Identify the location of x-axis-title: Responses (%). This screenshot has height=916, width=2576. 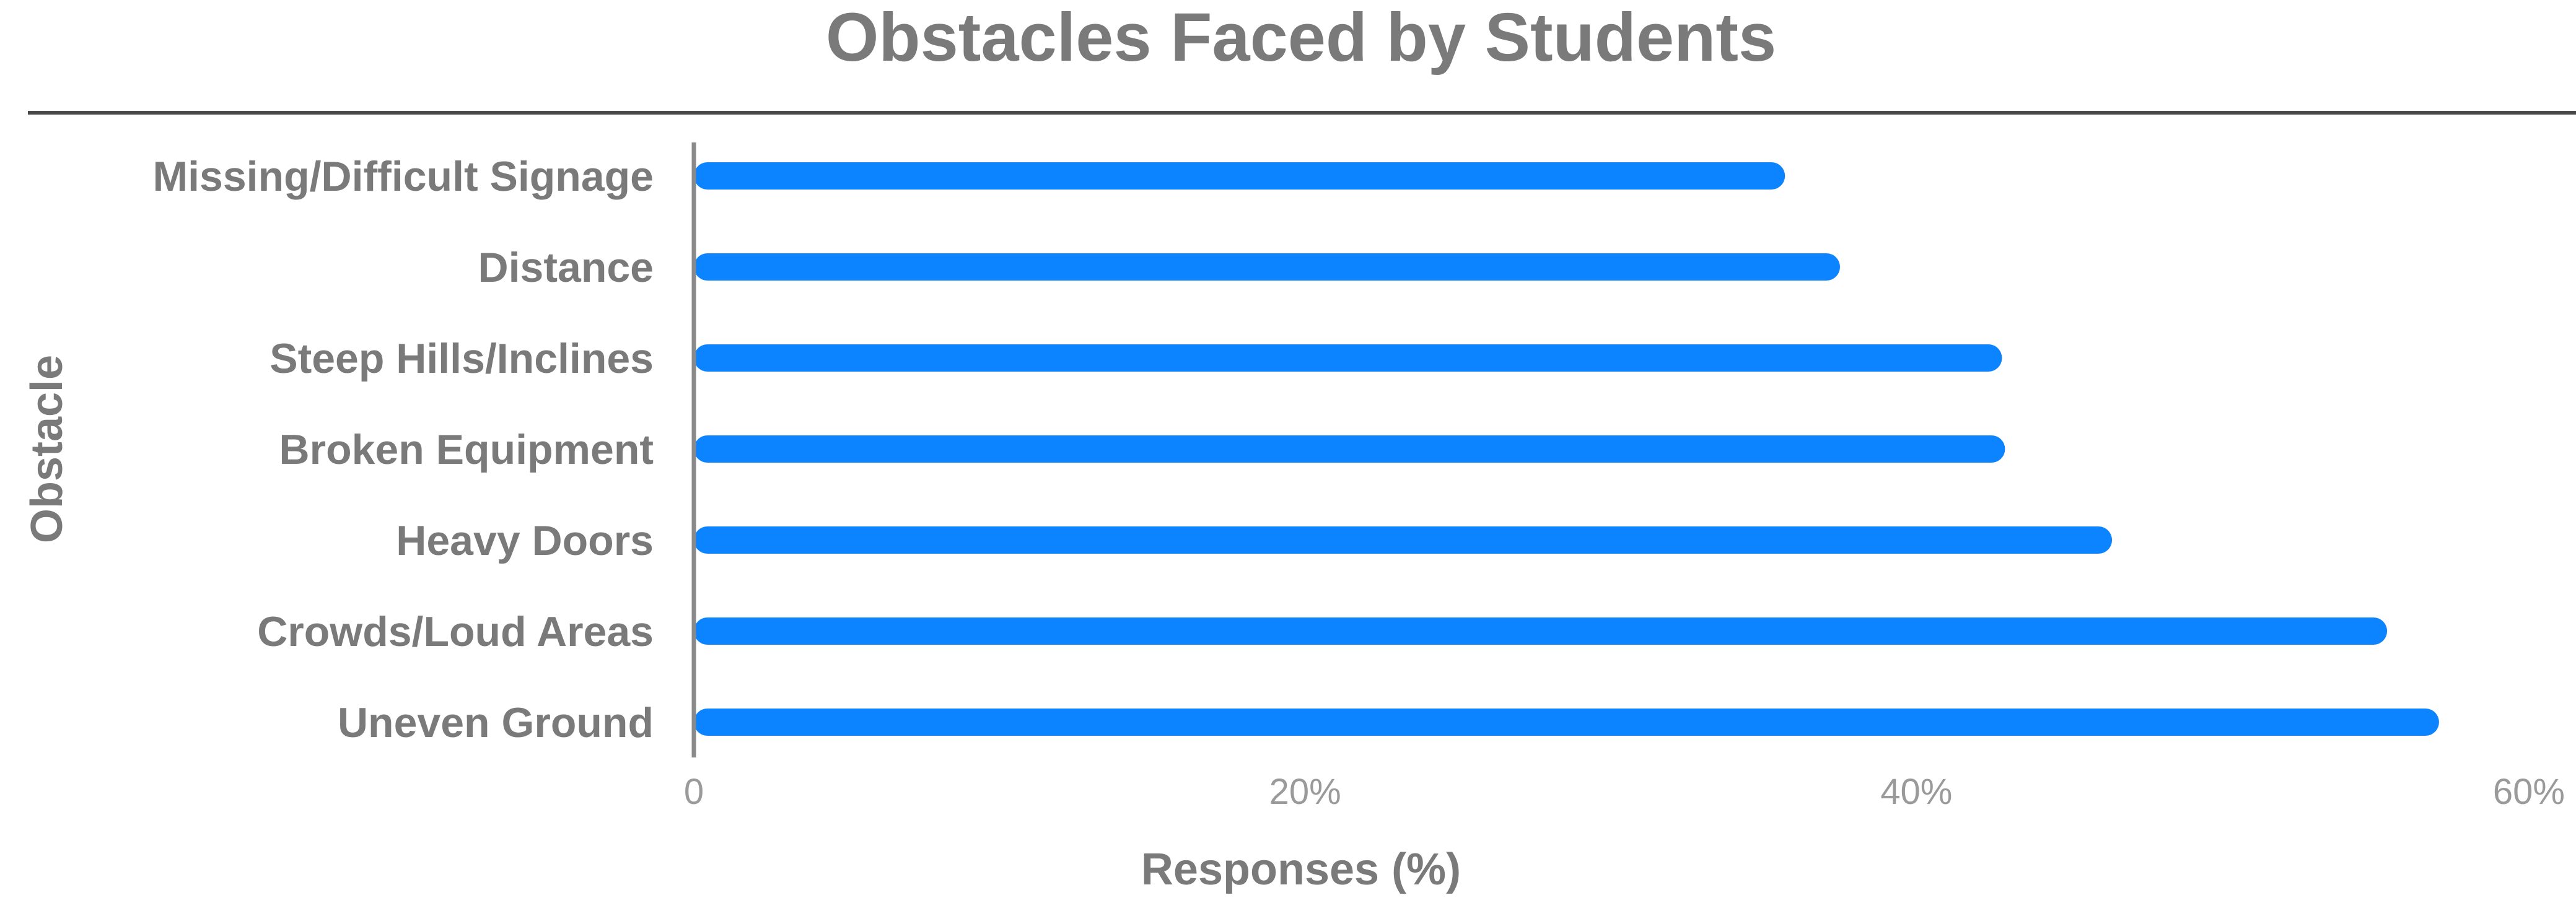
(1301, 869).